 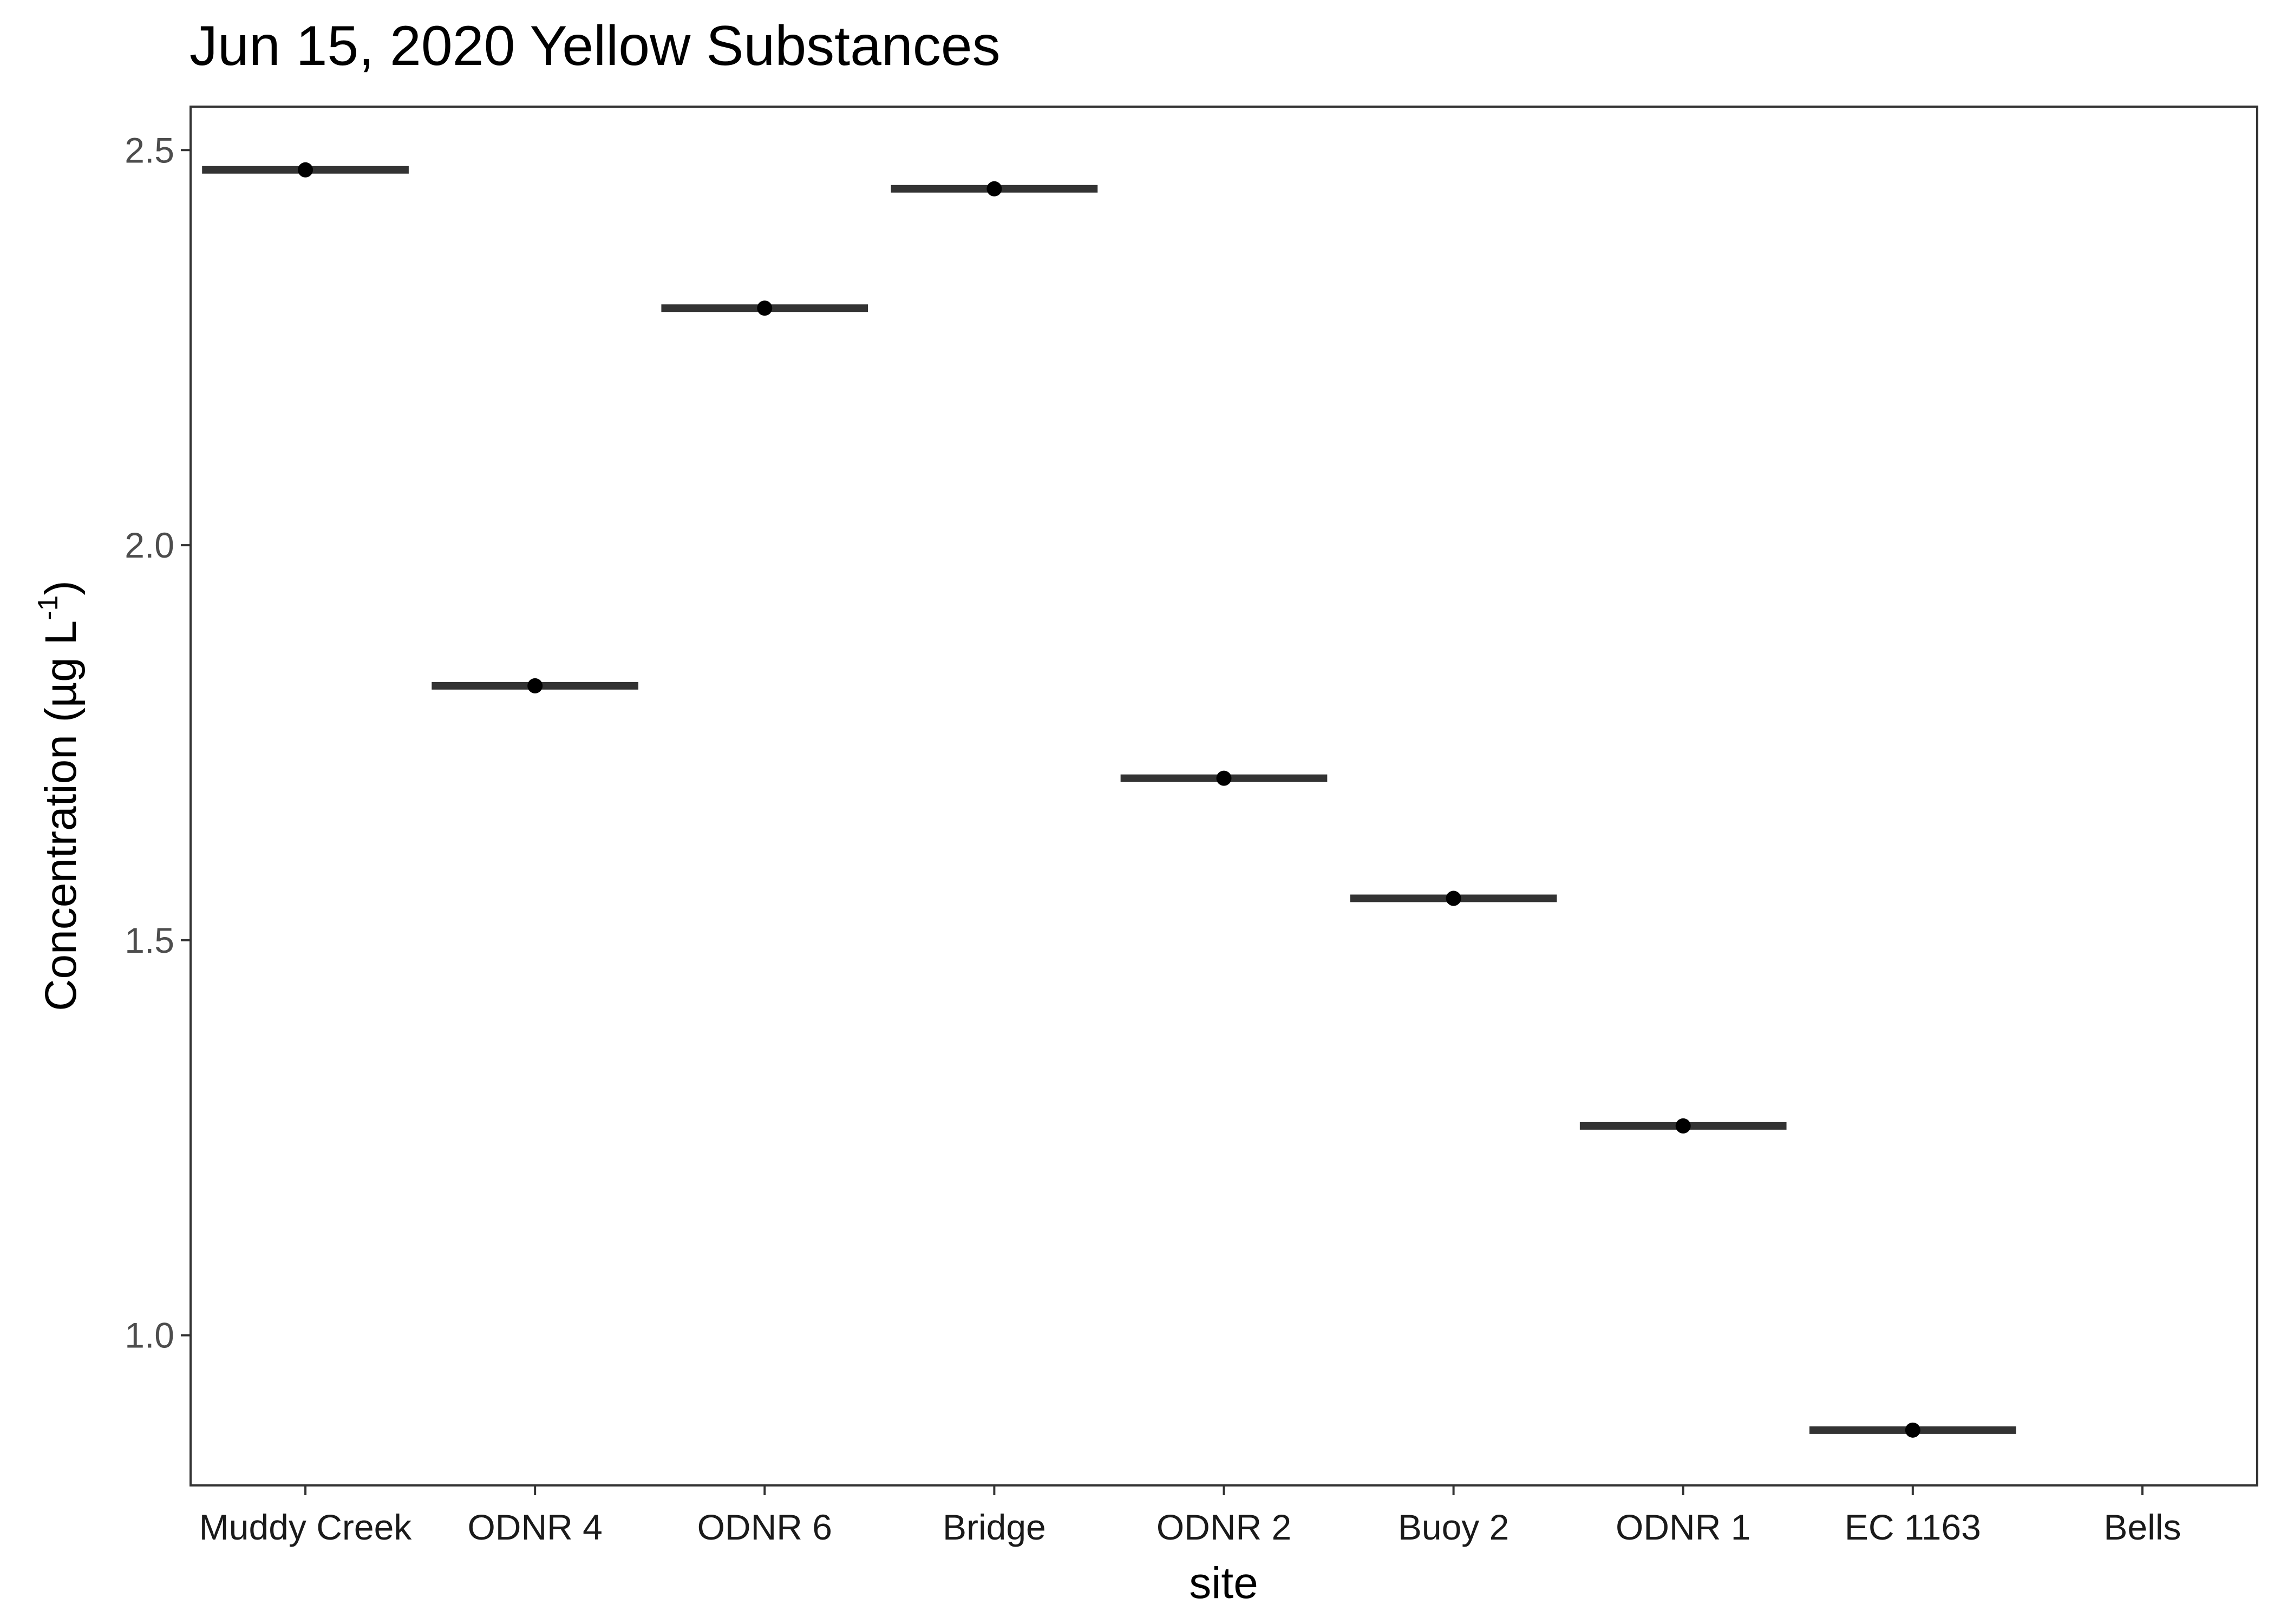 I want to click on y-axis-title: Concentration (µg L-1), so click(x=59, y=795).